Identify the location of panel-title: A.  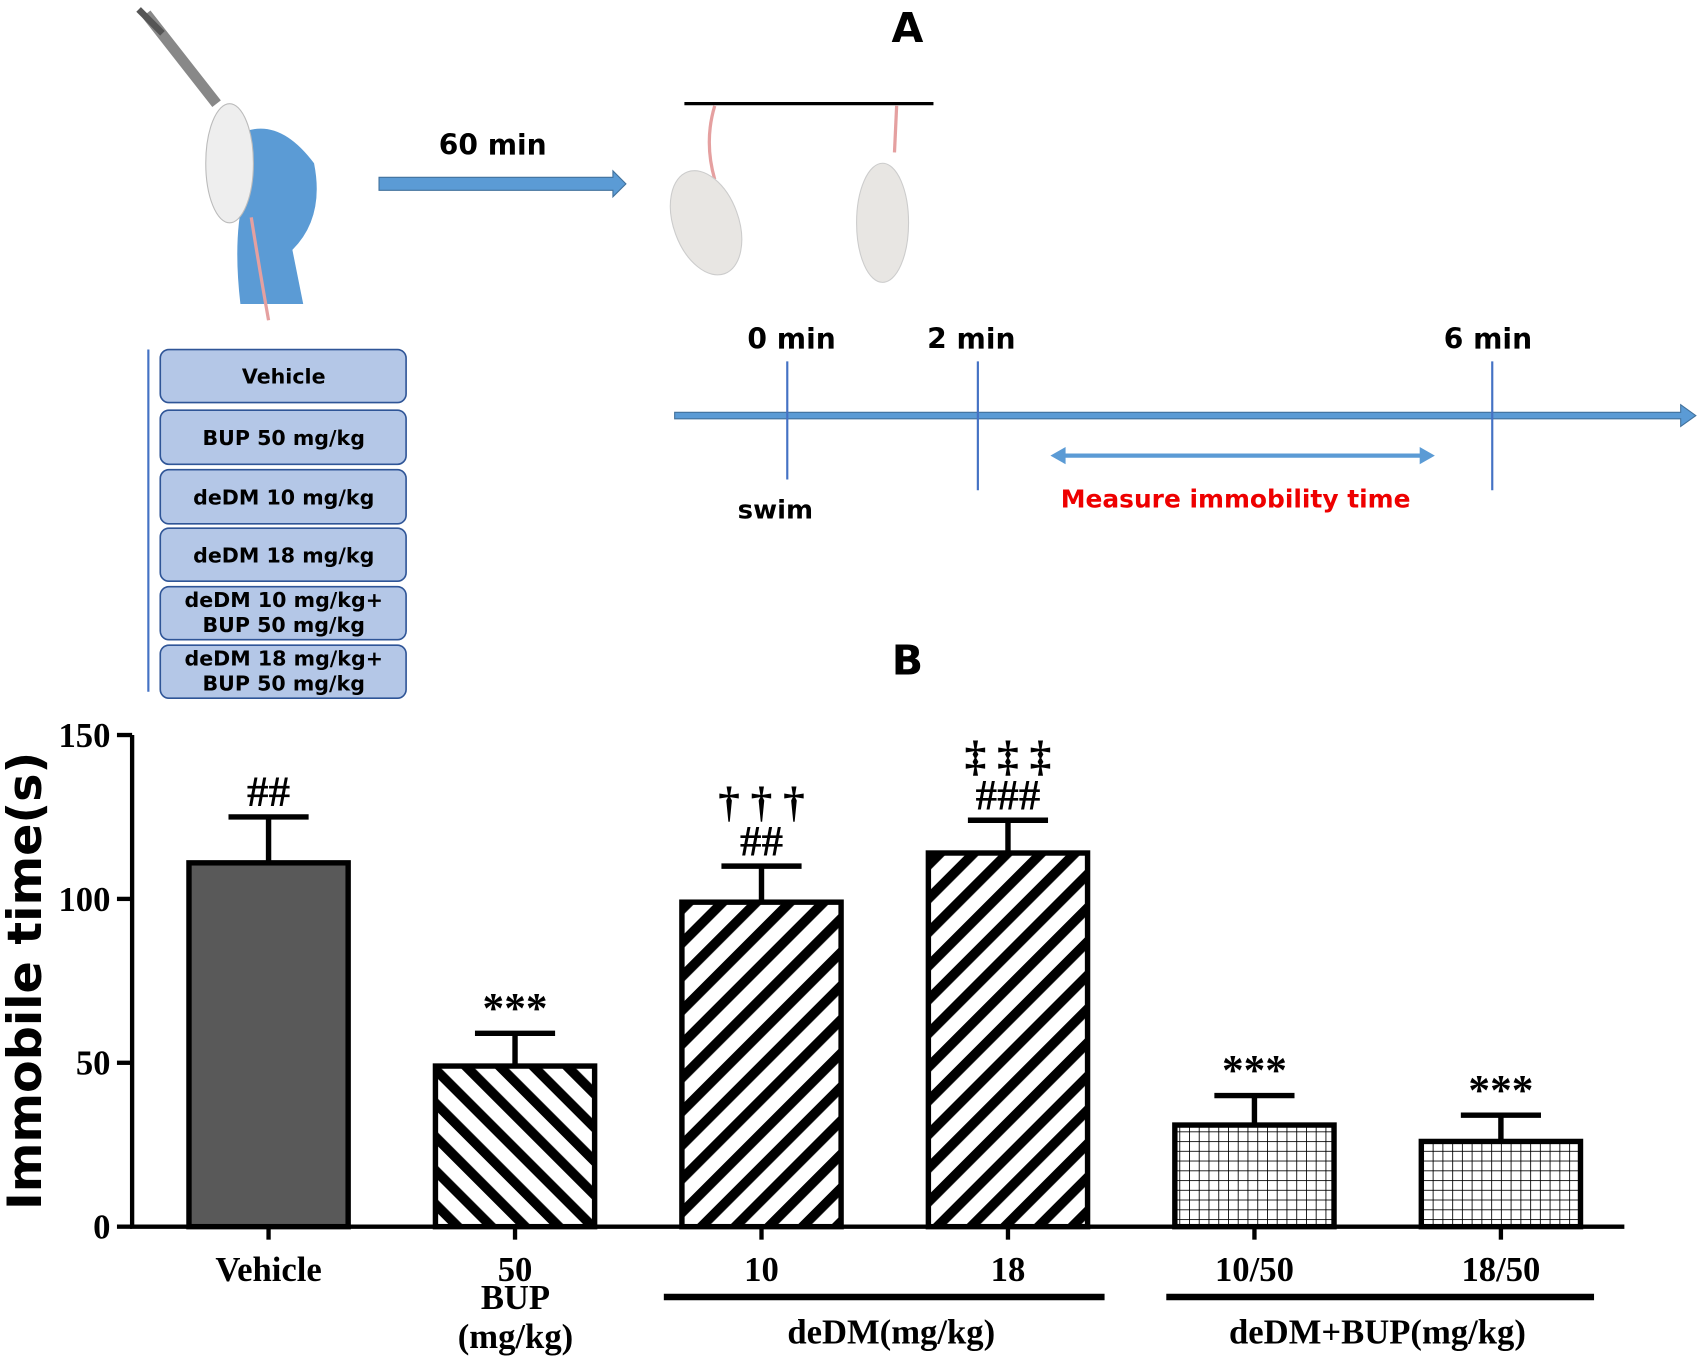
(908, 28).